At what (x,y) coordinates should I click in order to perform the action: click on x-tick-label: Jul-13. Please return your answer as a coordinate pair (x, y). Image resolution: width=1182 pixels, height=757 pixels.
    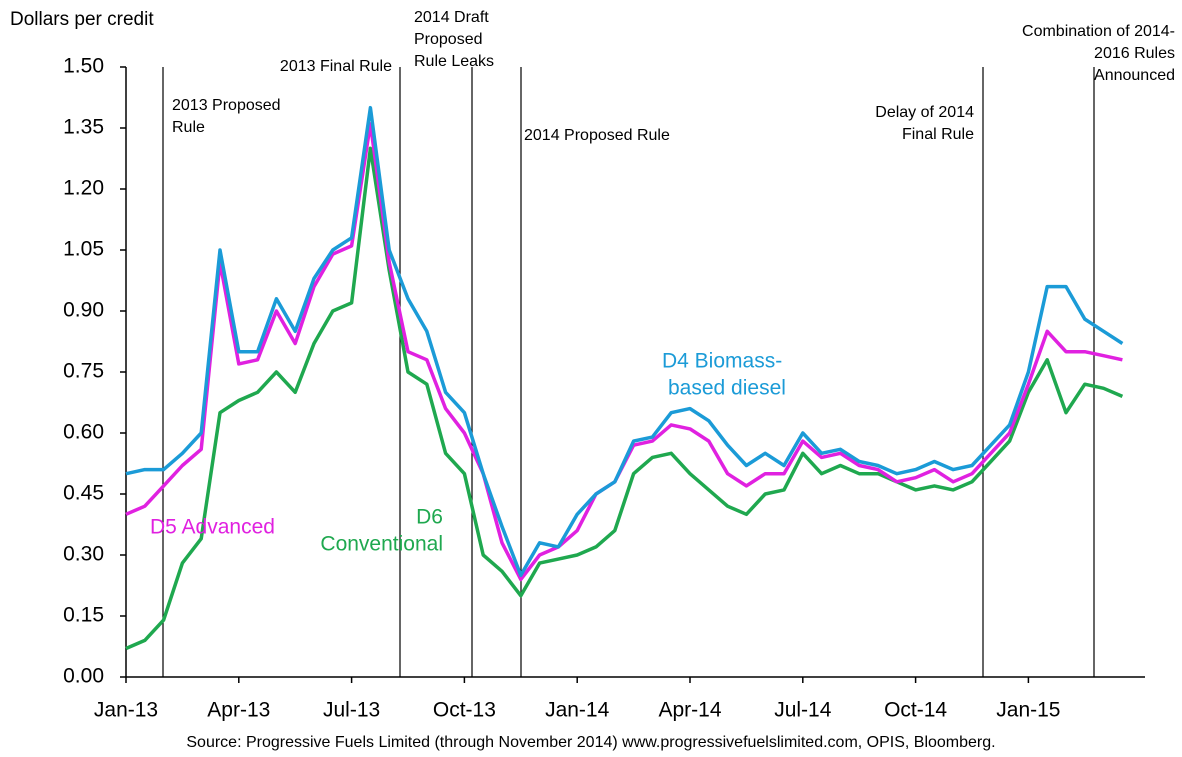
    Looking at the image, I should click on (351, 710).